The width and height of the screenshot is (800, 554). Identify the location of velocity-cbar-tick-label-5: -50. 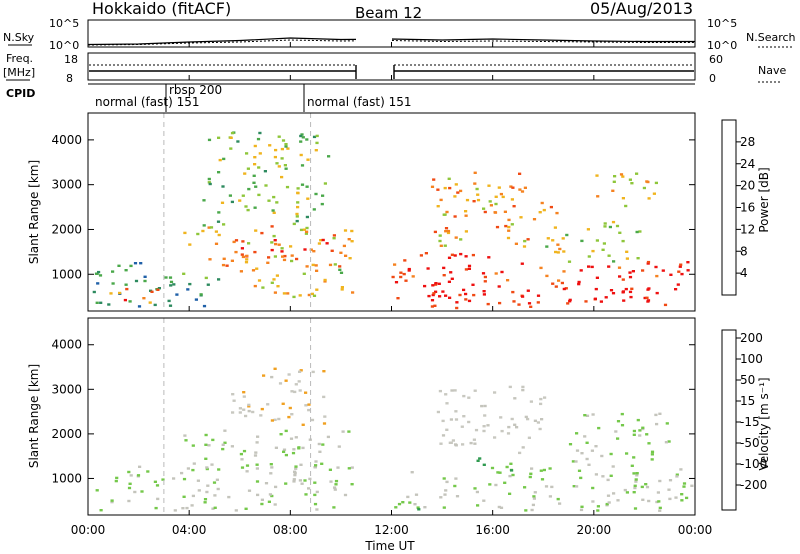
(750, 443).